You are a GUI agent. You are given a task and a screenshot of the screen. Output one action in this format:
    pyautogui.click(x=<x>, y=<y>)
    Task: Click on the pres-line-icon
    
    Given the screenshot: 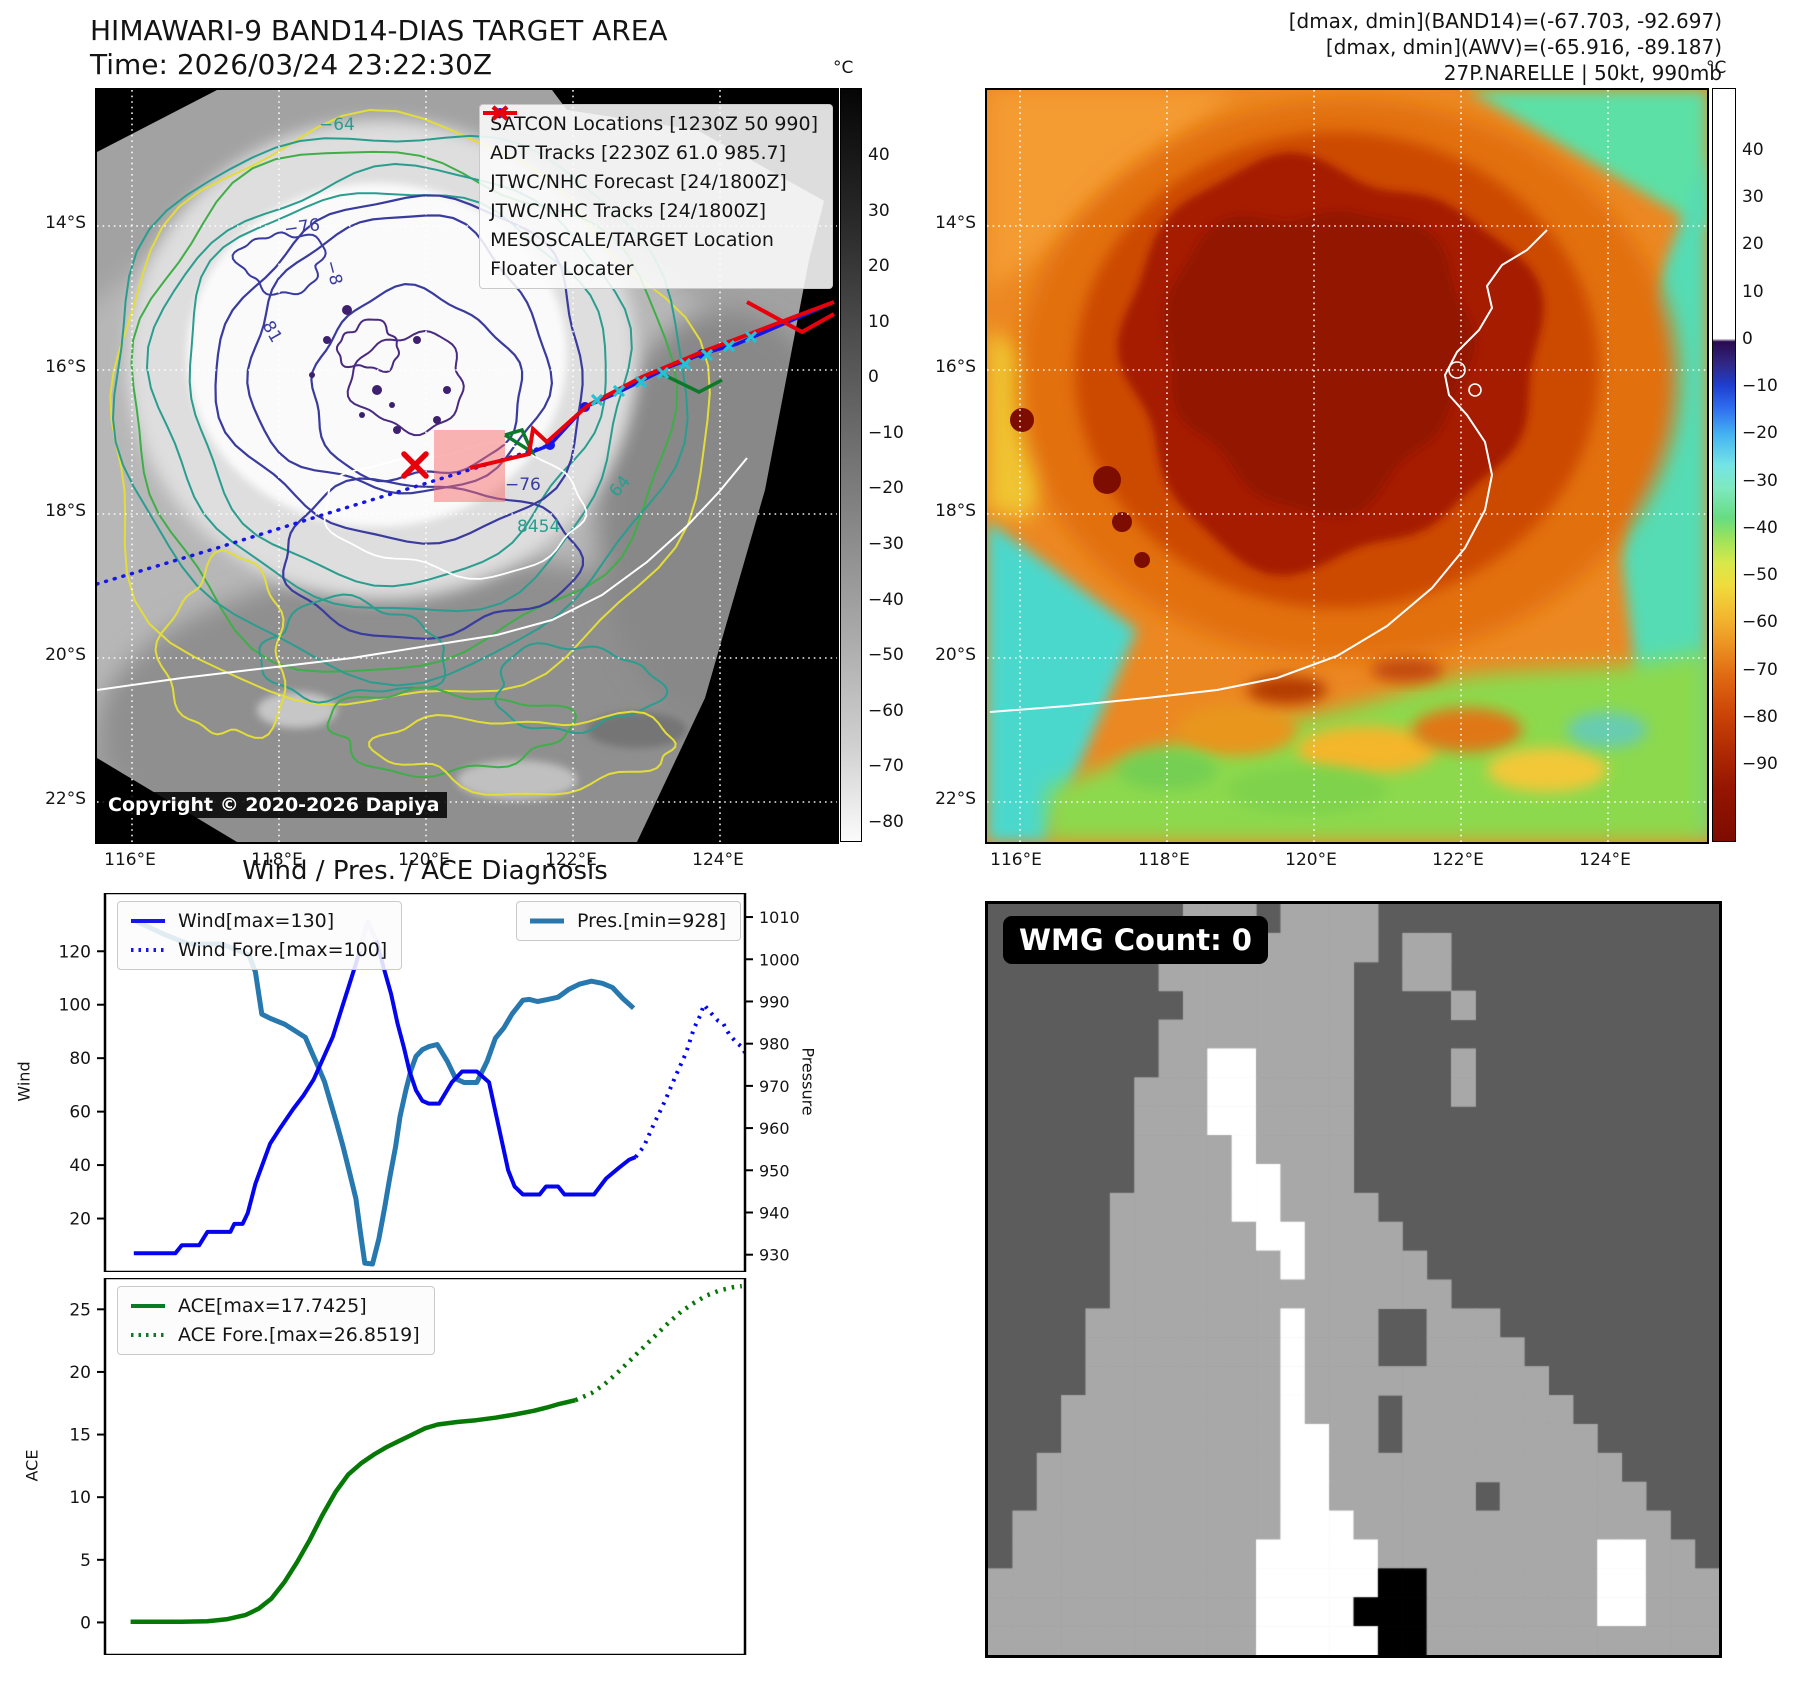 What is the action you would take?
    pyautogui.click(x=547, y=921)
    